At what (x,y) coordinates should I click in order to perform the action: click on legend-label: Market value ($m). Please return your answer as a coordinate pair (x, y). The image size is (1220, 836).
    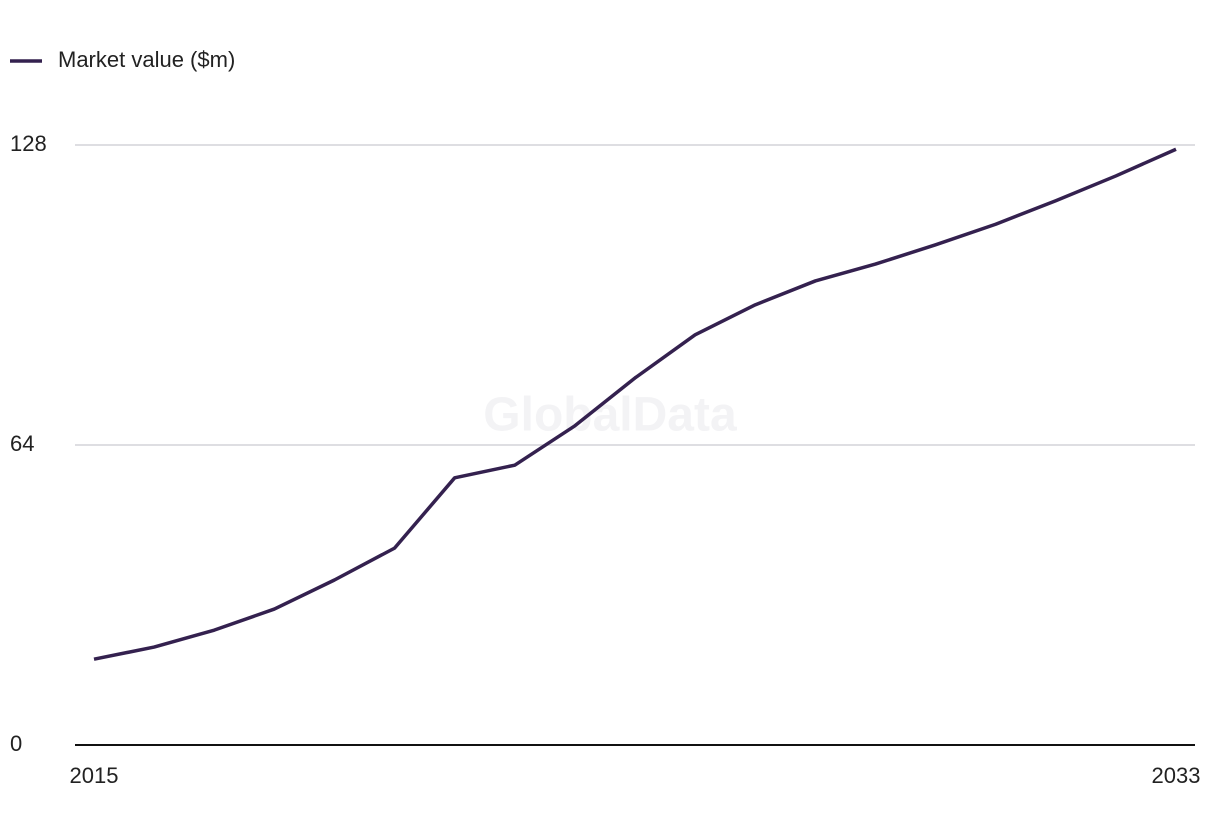
    Looking at the image, I should click on (146, 59).